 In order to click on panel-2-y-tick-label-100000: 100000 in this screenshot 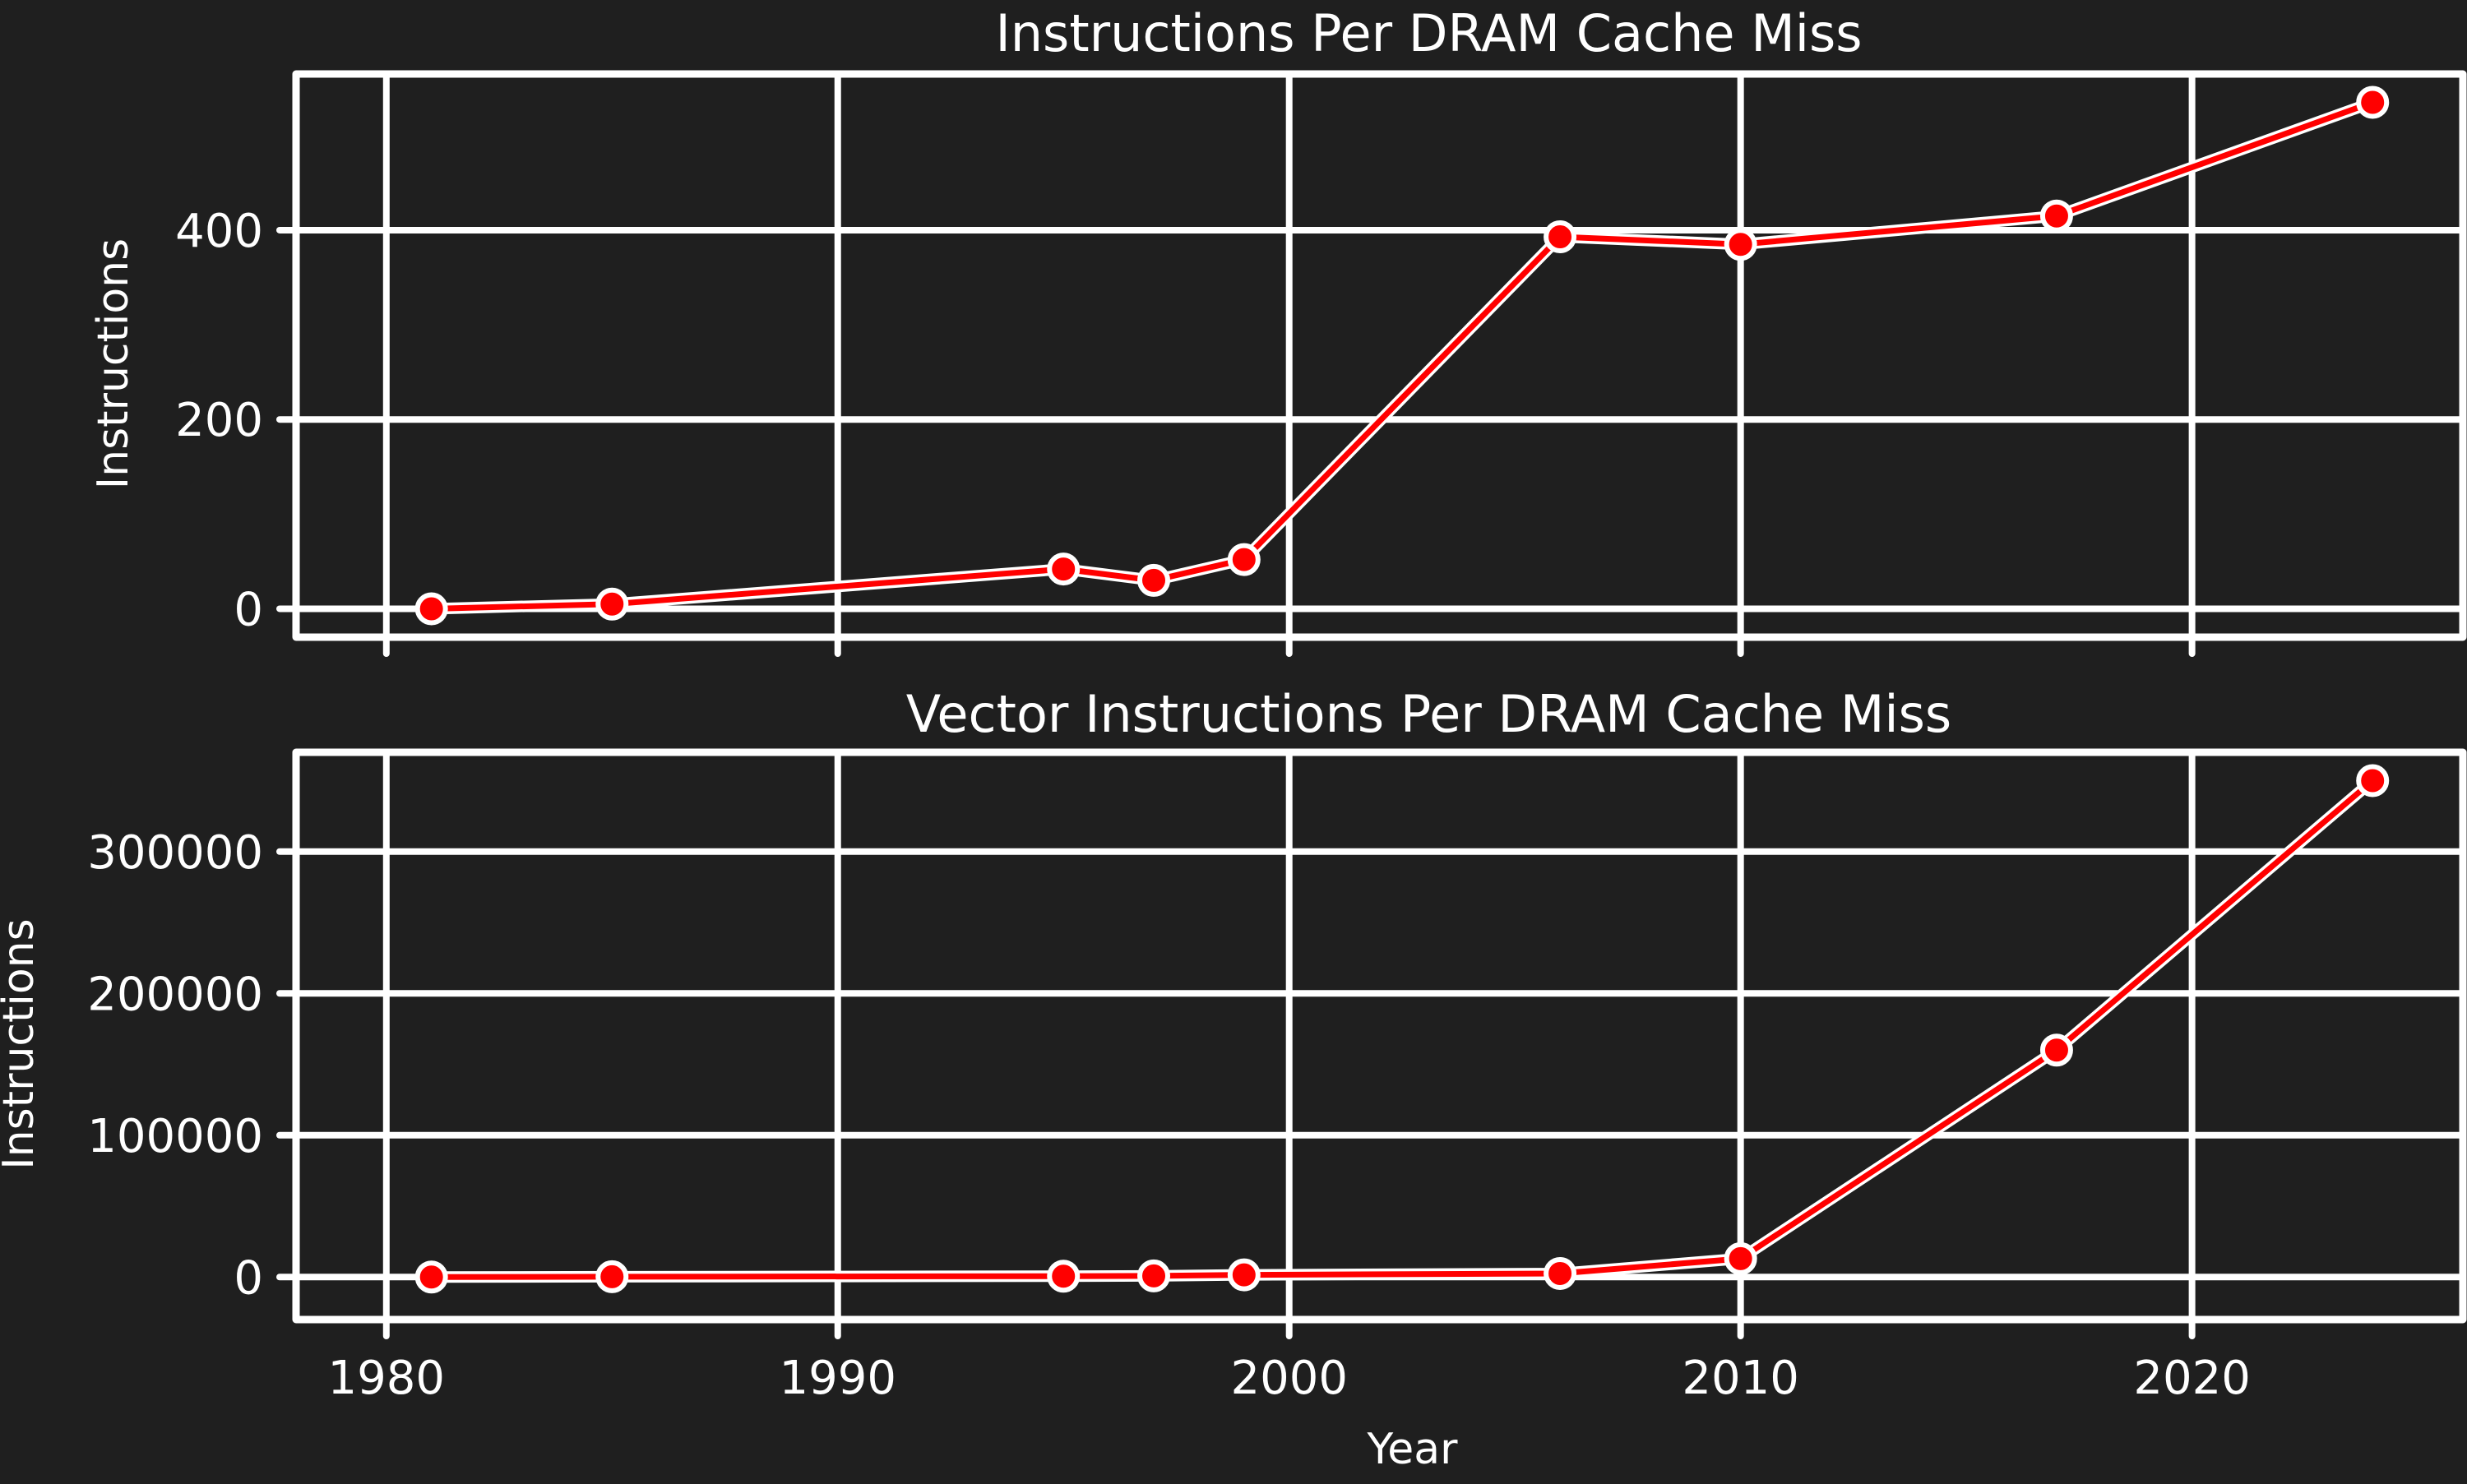, I will do `click(175, 1137)`.